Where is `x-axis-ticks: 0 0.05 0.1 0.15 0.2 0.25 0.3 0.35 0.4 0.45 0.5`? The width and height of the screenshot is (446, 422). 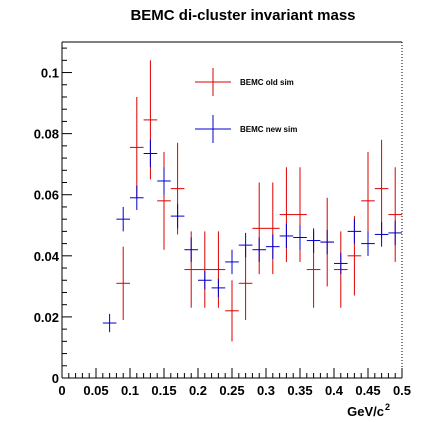
x-axis-ticks: 0 0.05 0.1 0.15 0.2 0.25 0.3 0.35 0.4 0.45 0.5 is located at coordinates (234, 383).